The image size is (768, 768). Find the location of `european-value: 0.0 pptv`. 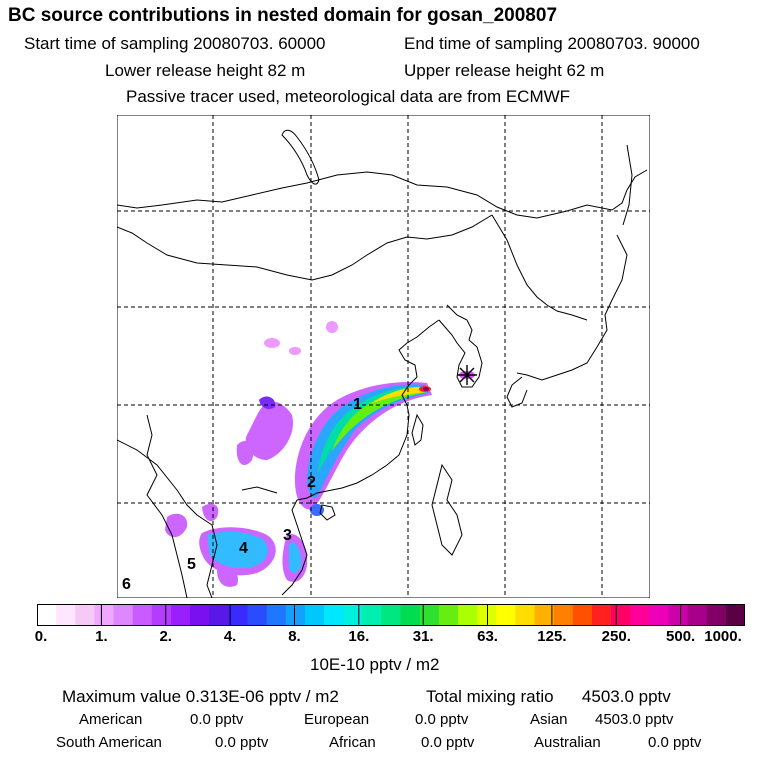

european-value: 0.0 pptv is located at coordinates (442, 719).